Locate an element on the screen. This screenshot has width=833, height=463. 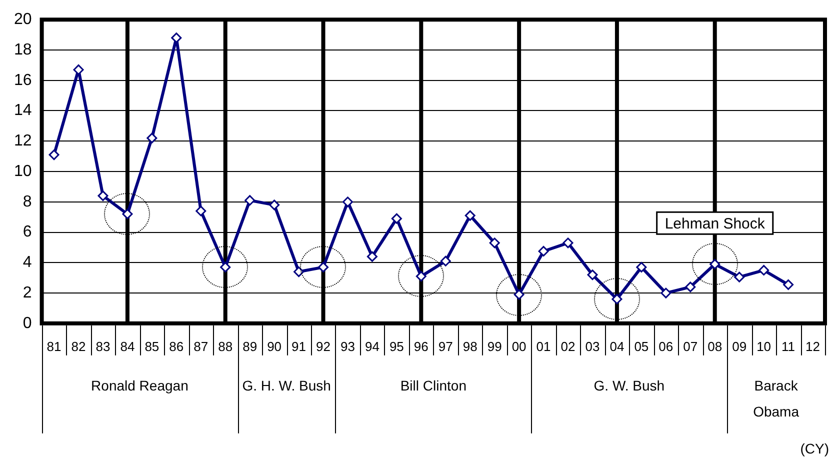
x-tick-label: 83 is located at coordinates (103, 346).